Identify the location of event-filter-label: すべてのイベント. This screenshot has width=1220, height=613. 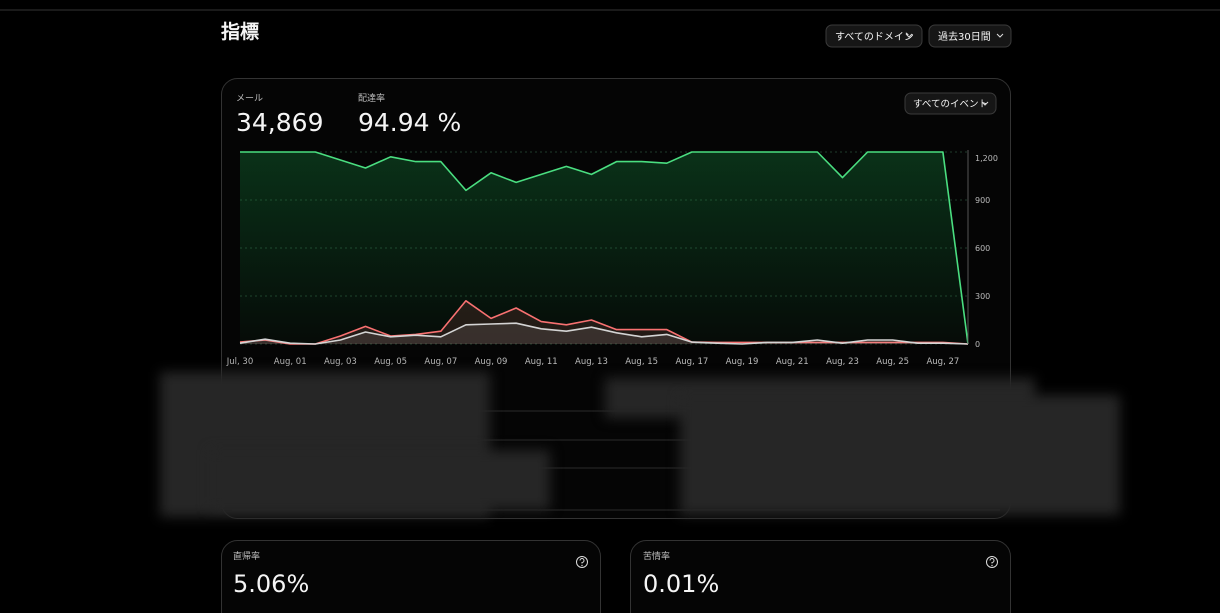
(950, 104).